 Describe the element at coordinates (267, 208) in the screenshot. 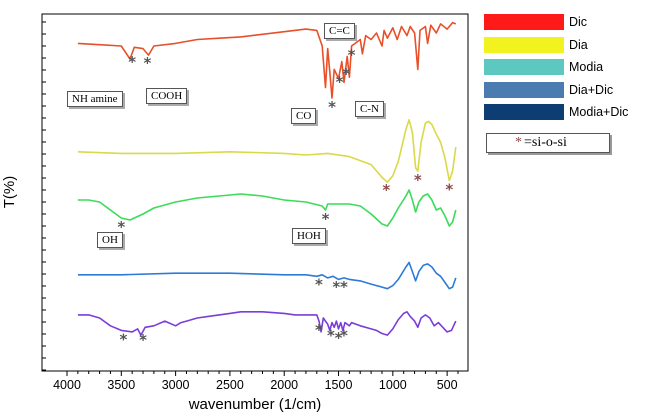

I see `series-line-modia` at that location.